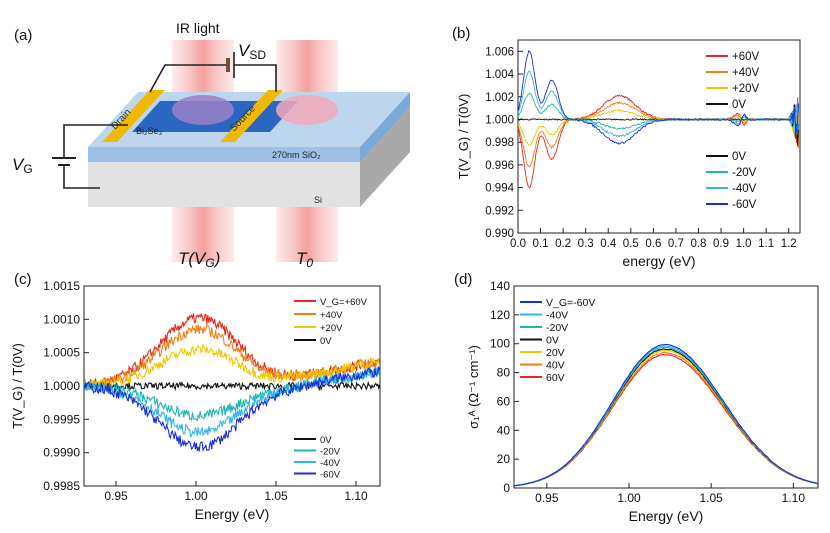 This screenshot has height=533, width=830. Describe the element at coordinates (224, 183) in the screenshot. I see `si-substrate` at that location.